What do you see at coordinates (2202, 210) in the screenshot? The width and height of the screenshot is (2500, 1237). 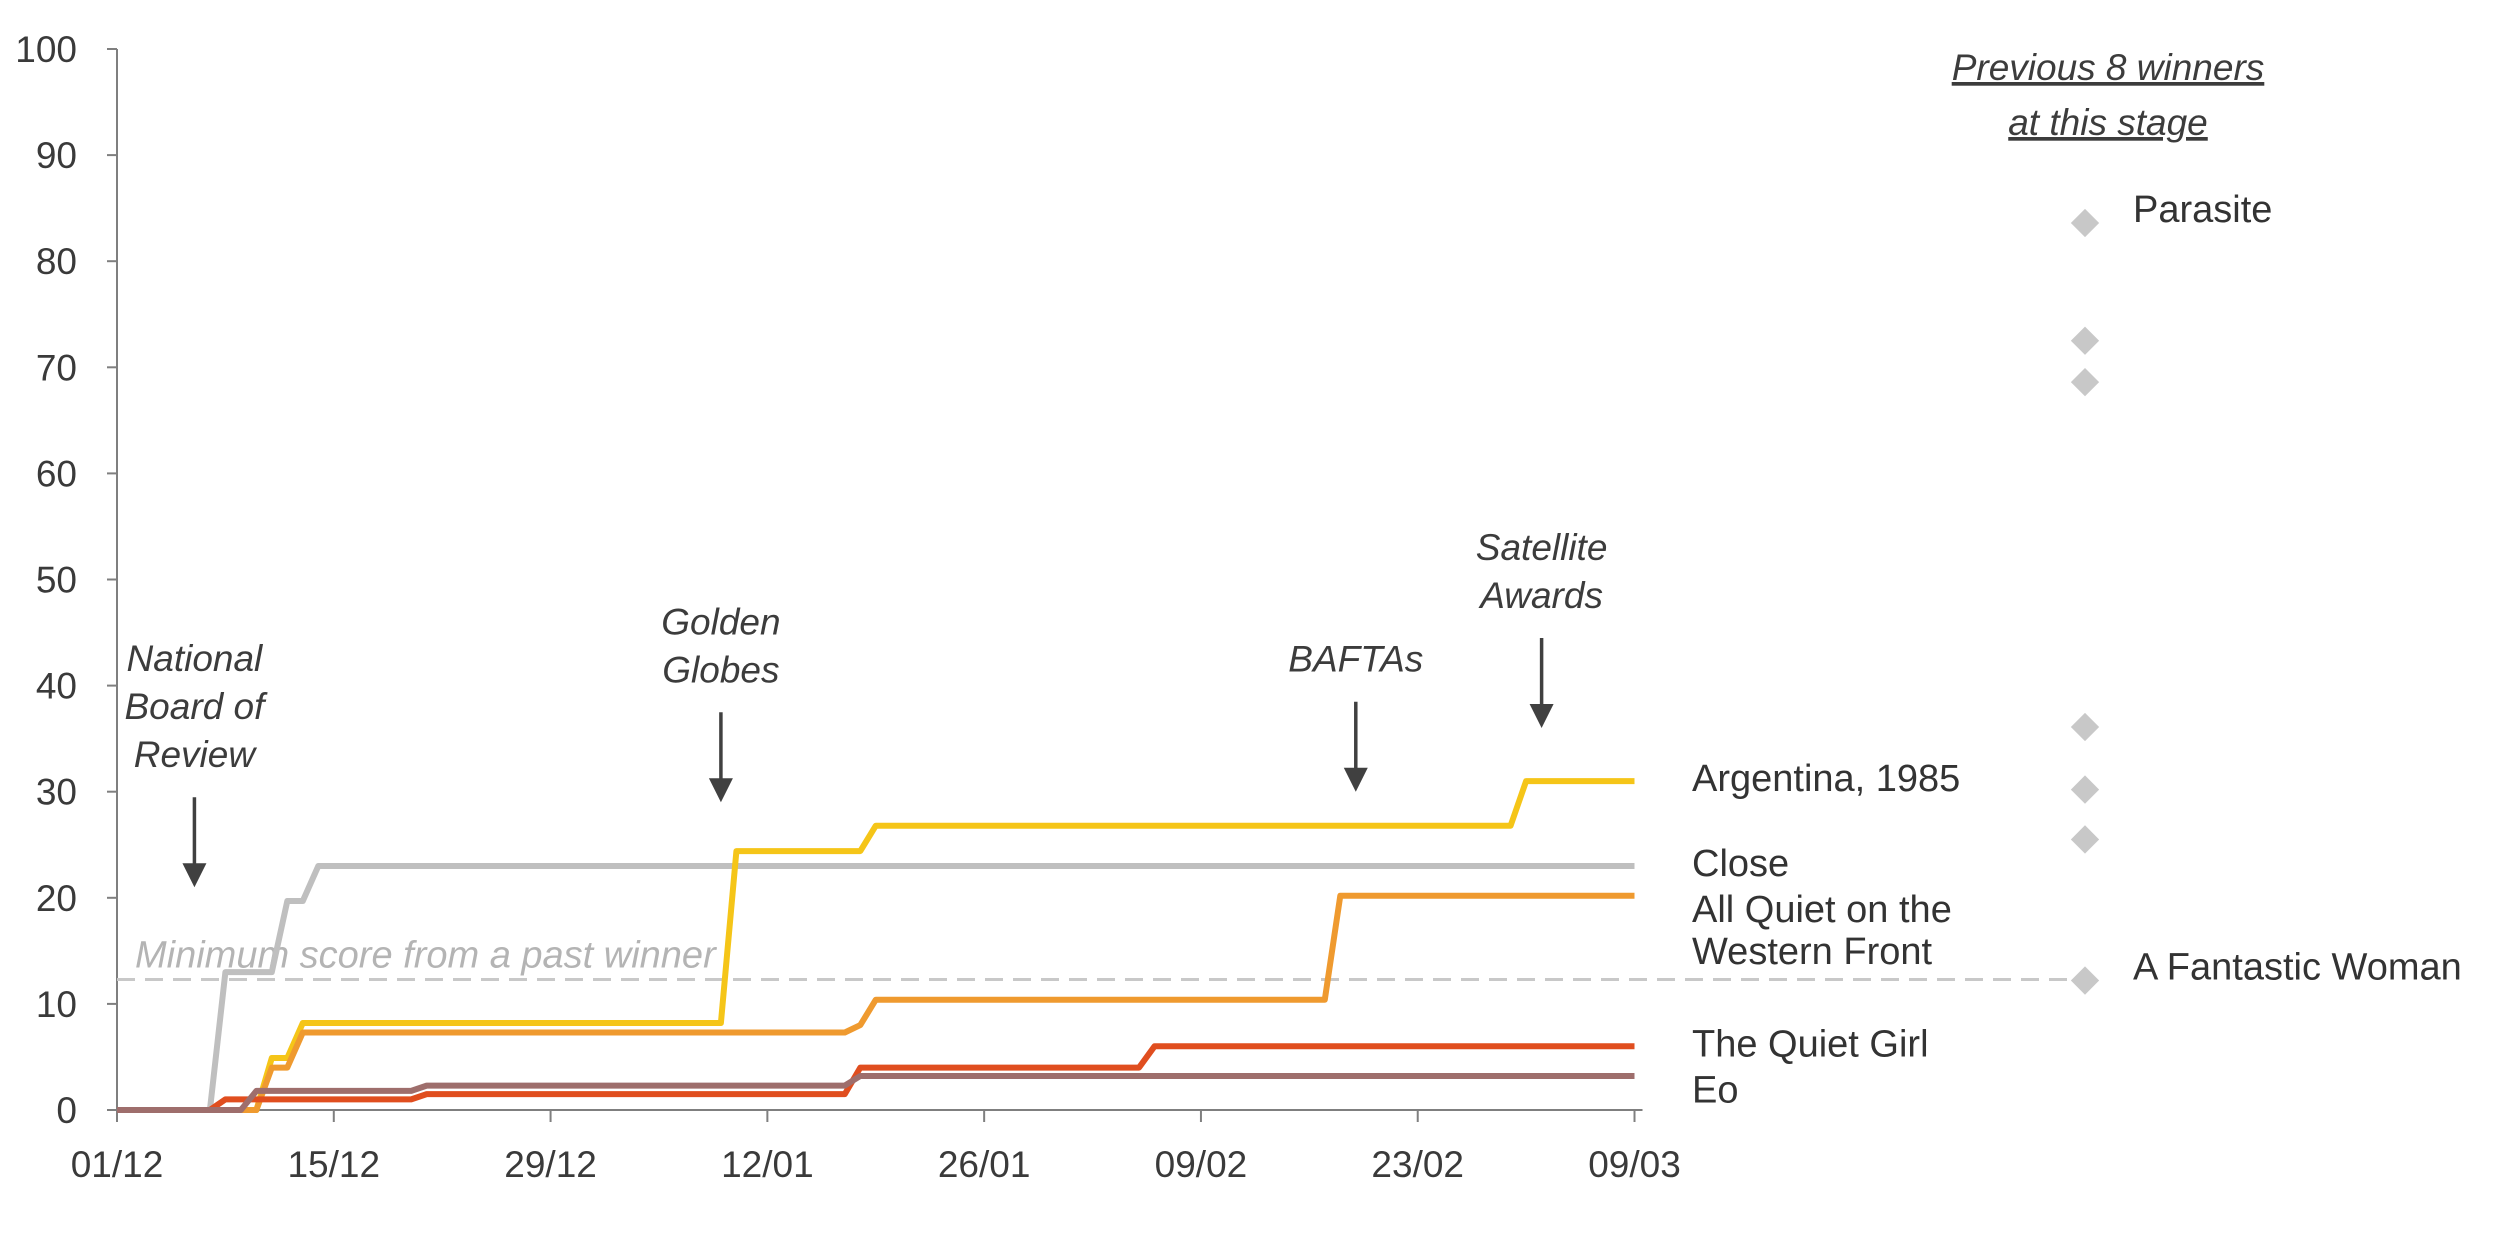 I see `previous-winner-label: Parasite` at bounding box center [2202, 210].